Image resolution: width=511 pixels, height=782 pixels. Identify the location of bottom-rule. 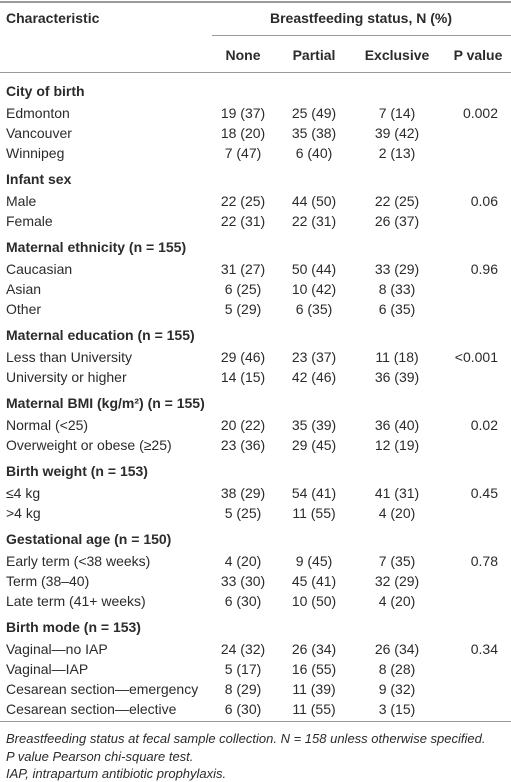
(255, 721).